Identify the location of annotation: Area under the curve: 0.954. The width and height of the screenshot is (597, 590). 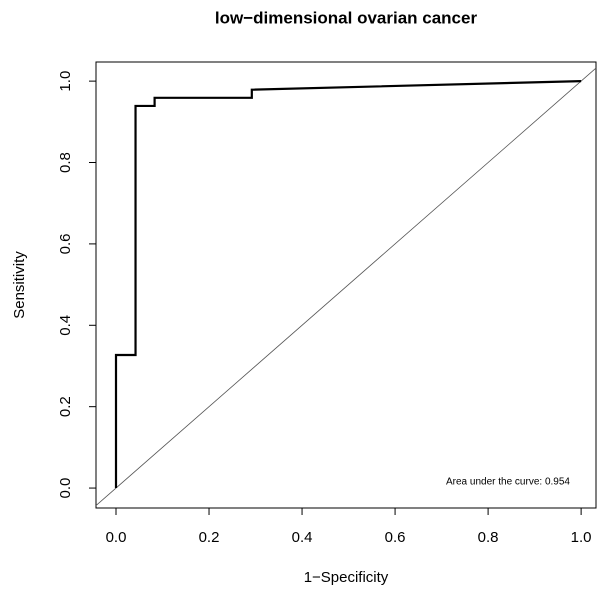
(508, 482).